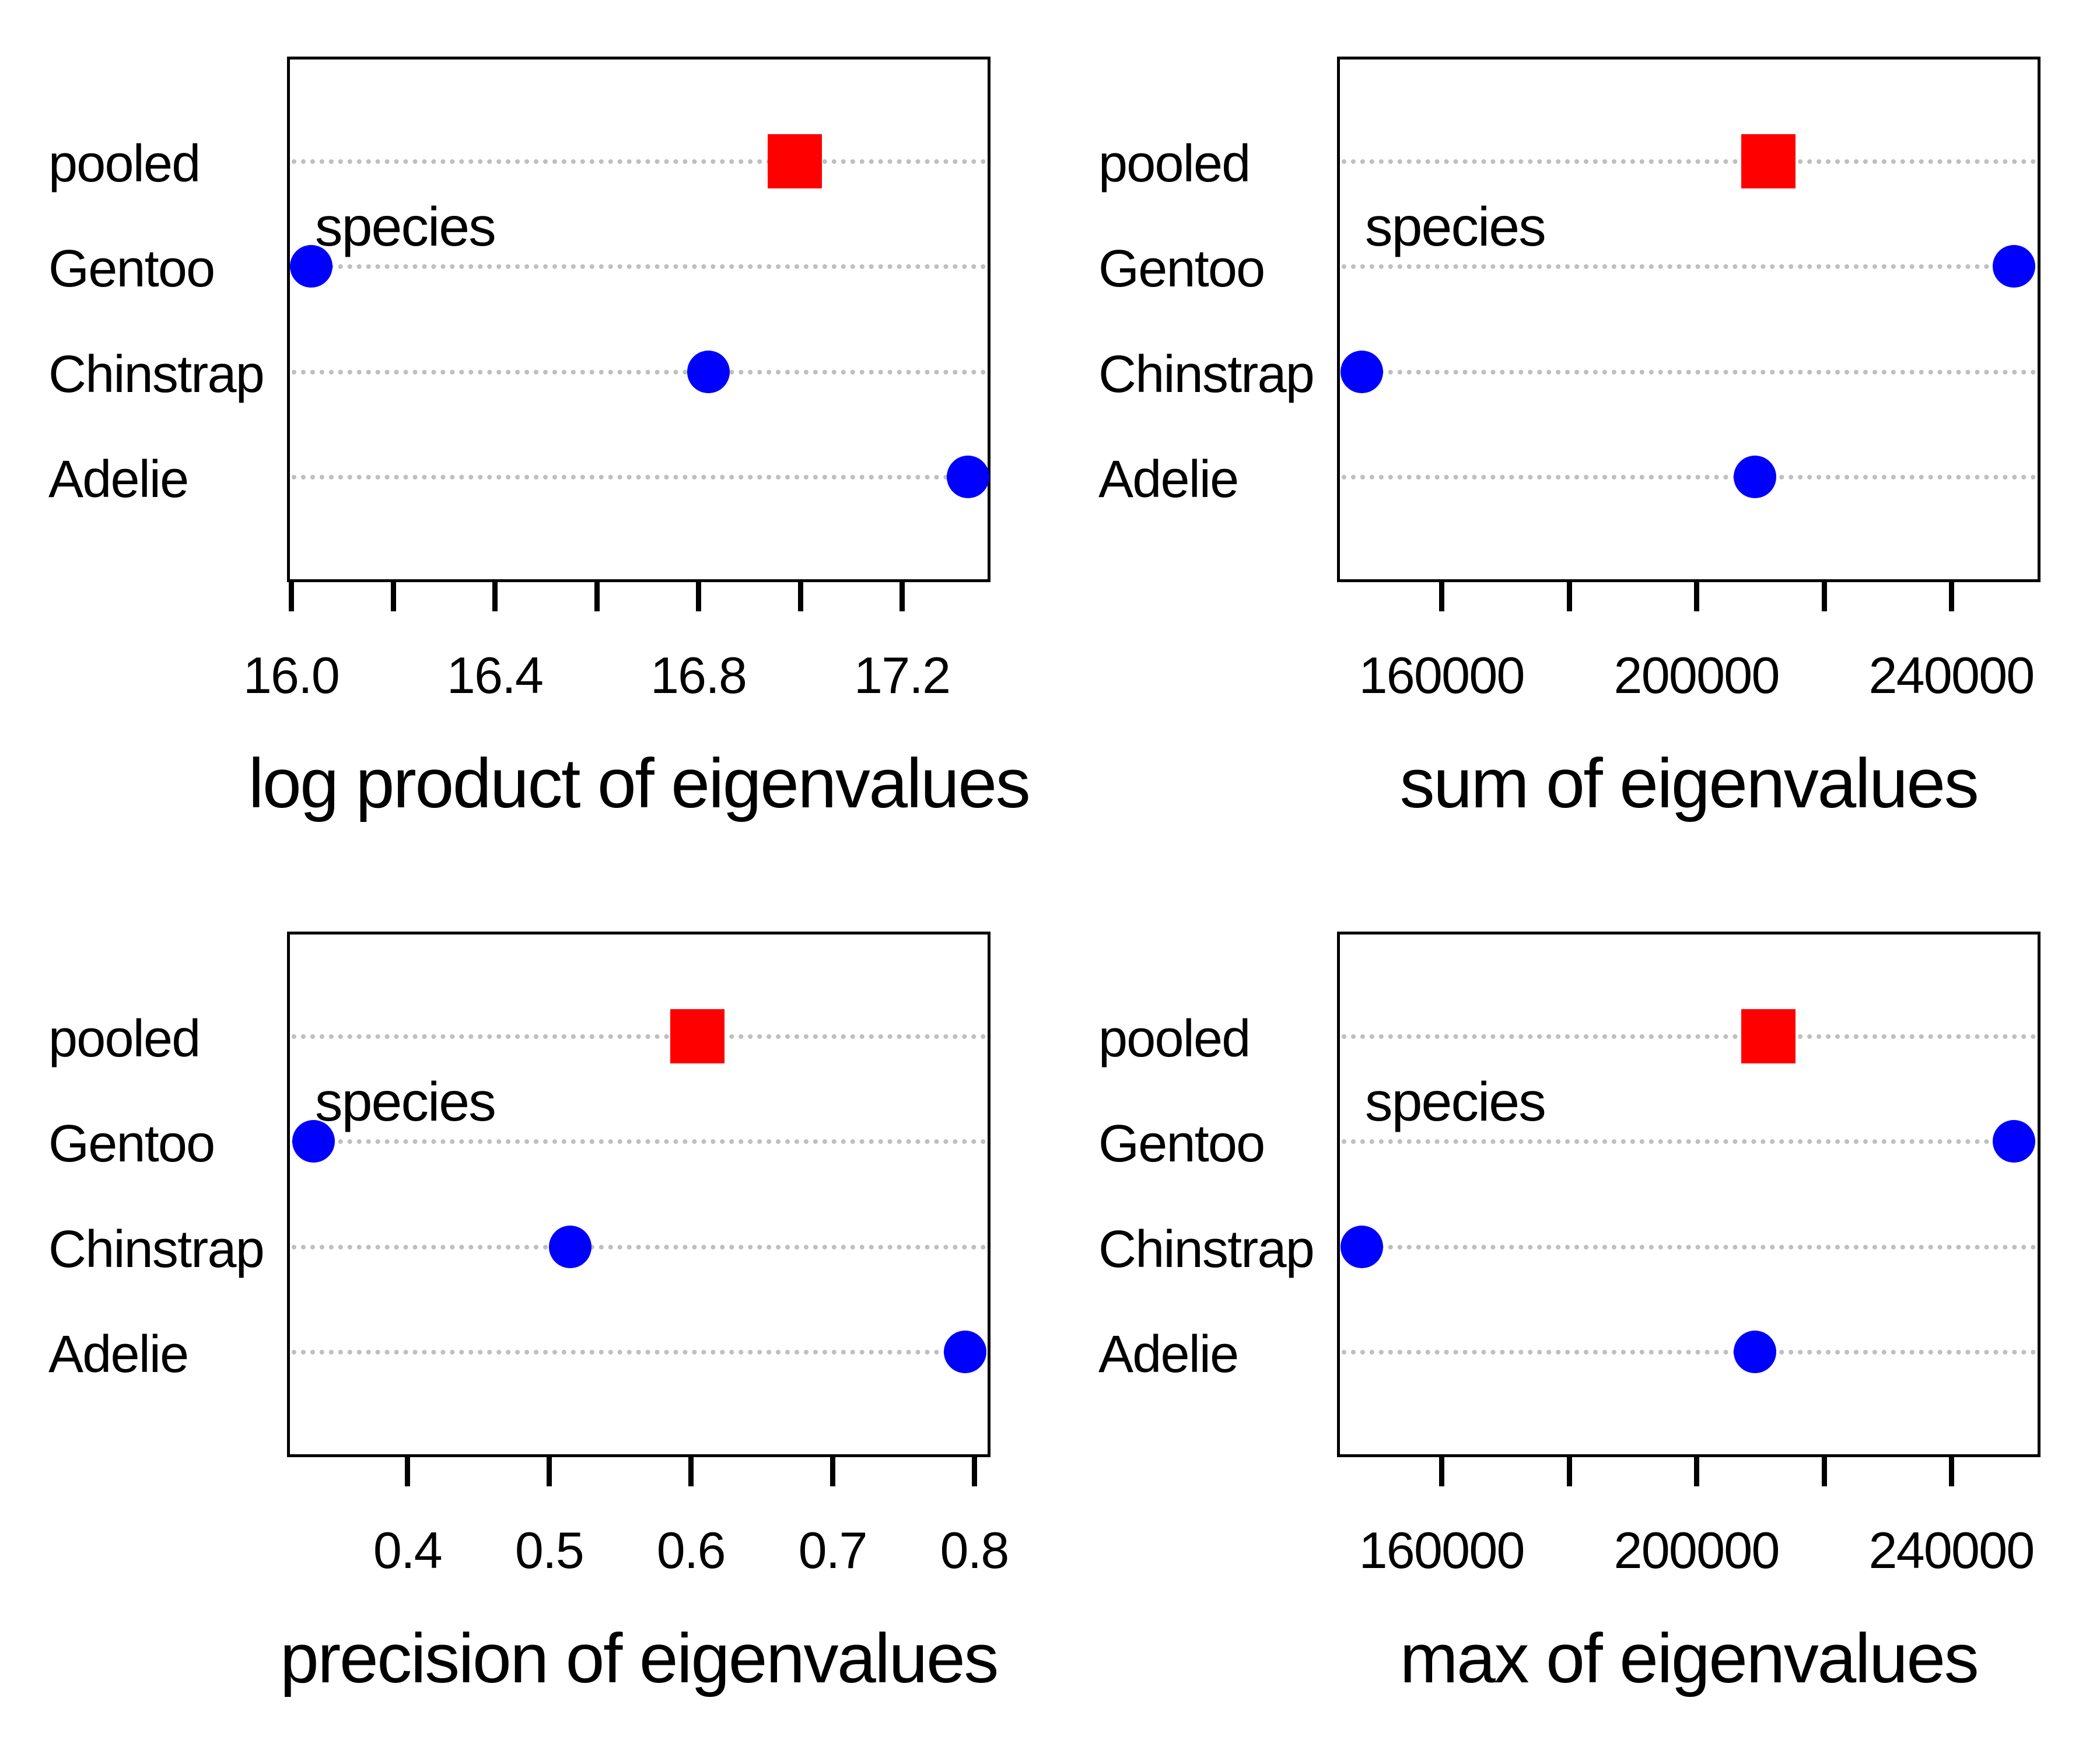 The height and width of the screenshot is (1750, 2100). Describe the element at coordinates (408, 1550) in the screenshot. I see `x-tick-label: 0.4` at that location.